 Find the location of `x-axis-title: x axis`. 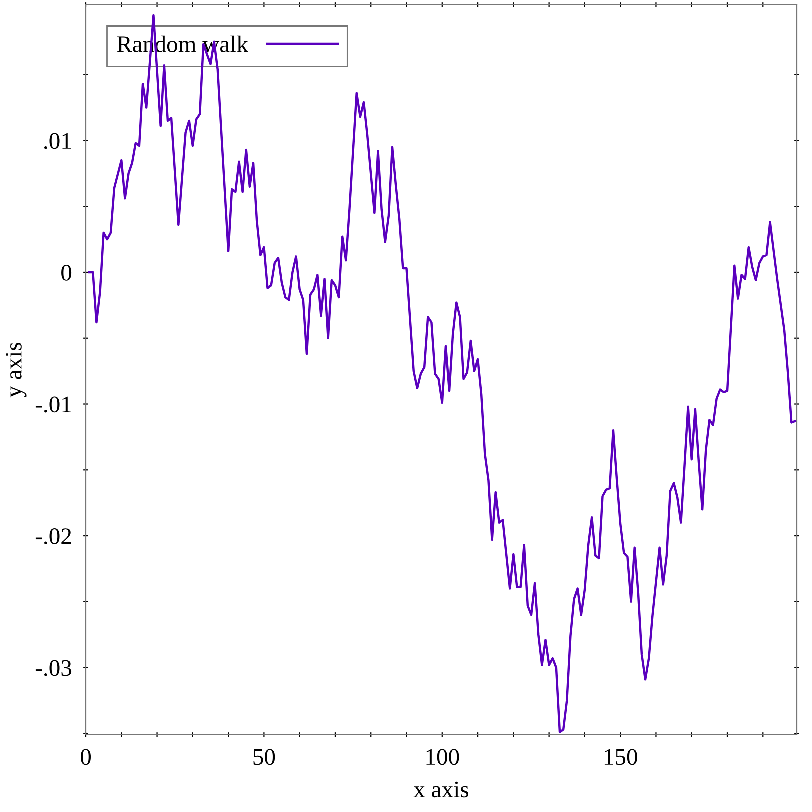

x-axis-title: x axis is located at coordinates (441, 790).